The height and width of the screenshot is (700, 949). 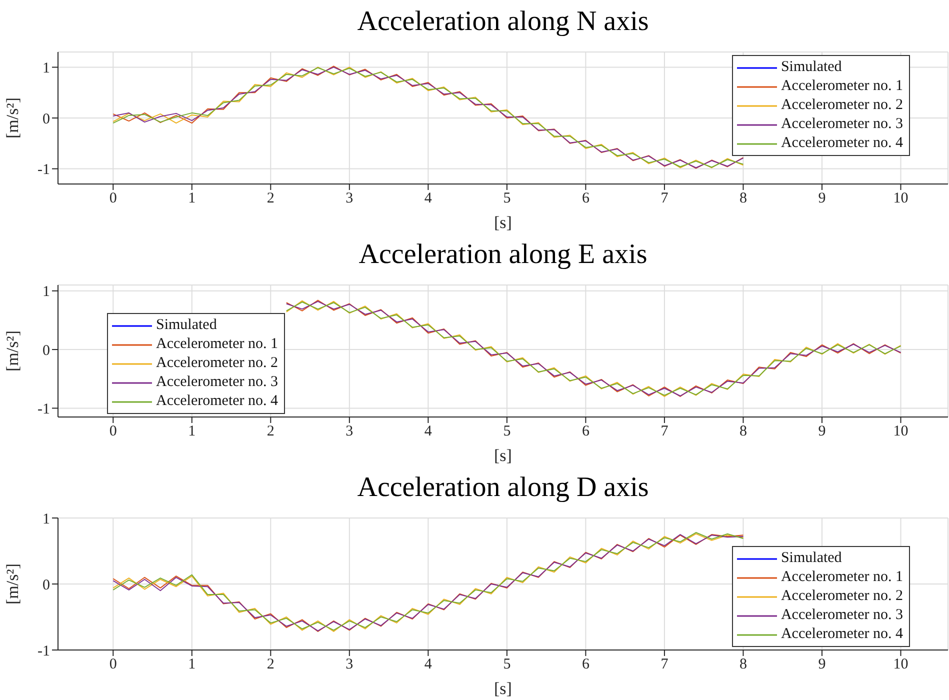 What do you see at coordinates (503, 488) in the screenshot?
I see `chart-title: Acceleration along D axis` at bounding box center [503, 488].